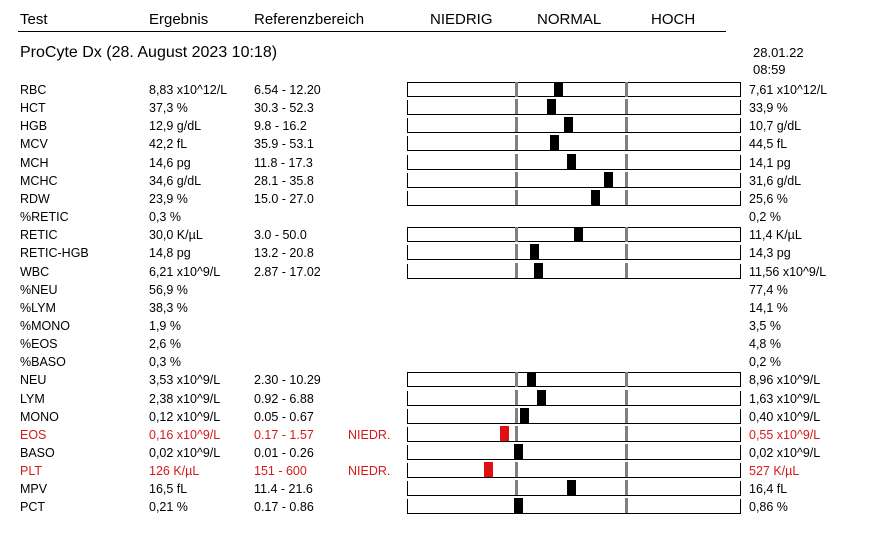  I want to click on reference-range: 13.2 - 20.8, so click(284, 253).